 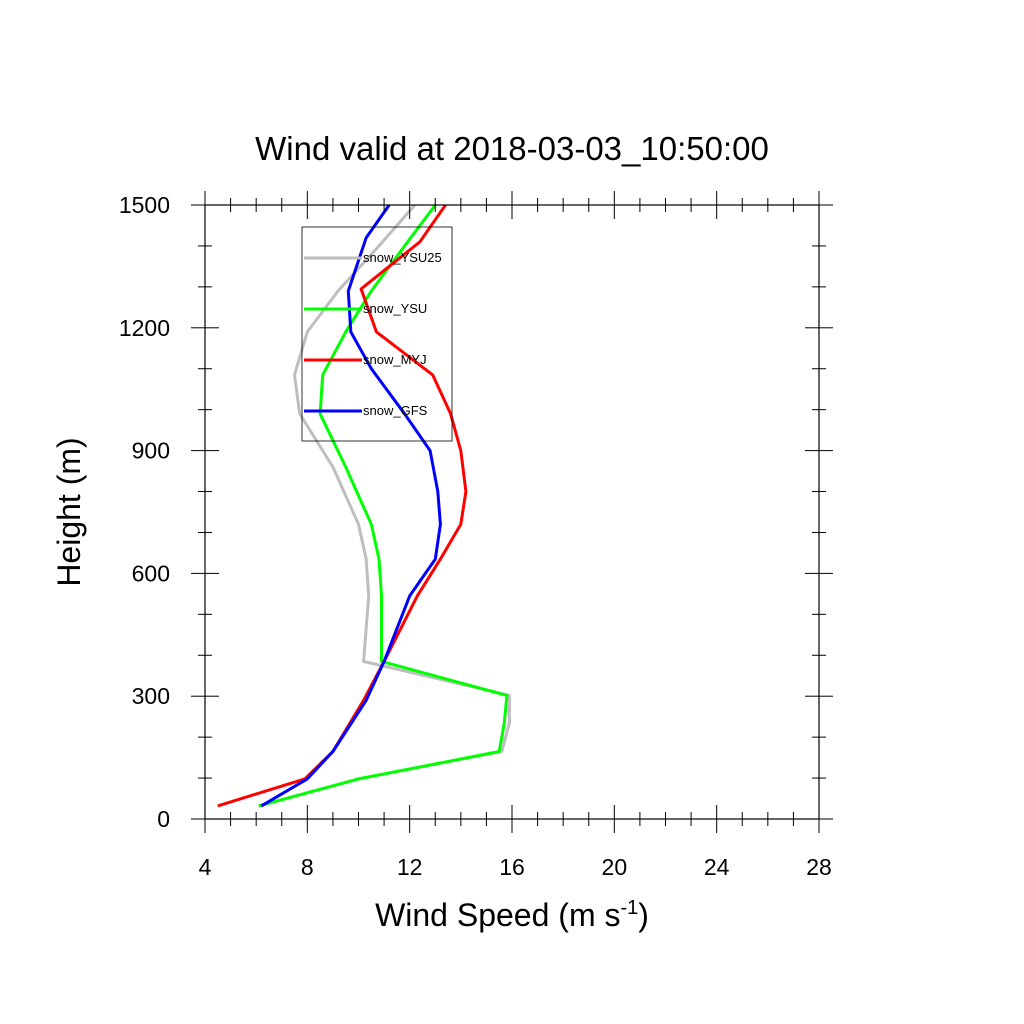 What do you see at coordinates (151, 451) in the screenshot?
I see `y-tick-label: 900` at bounding box center [151, 451].